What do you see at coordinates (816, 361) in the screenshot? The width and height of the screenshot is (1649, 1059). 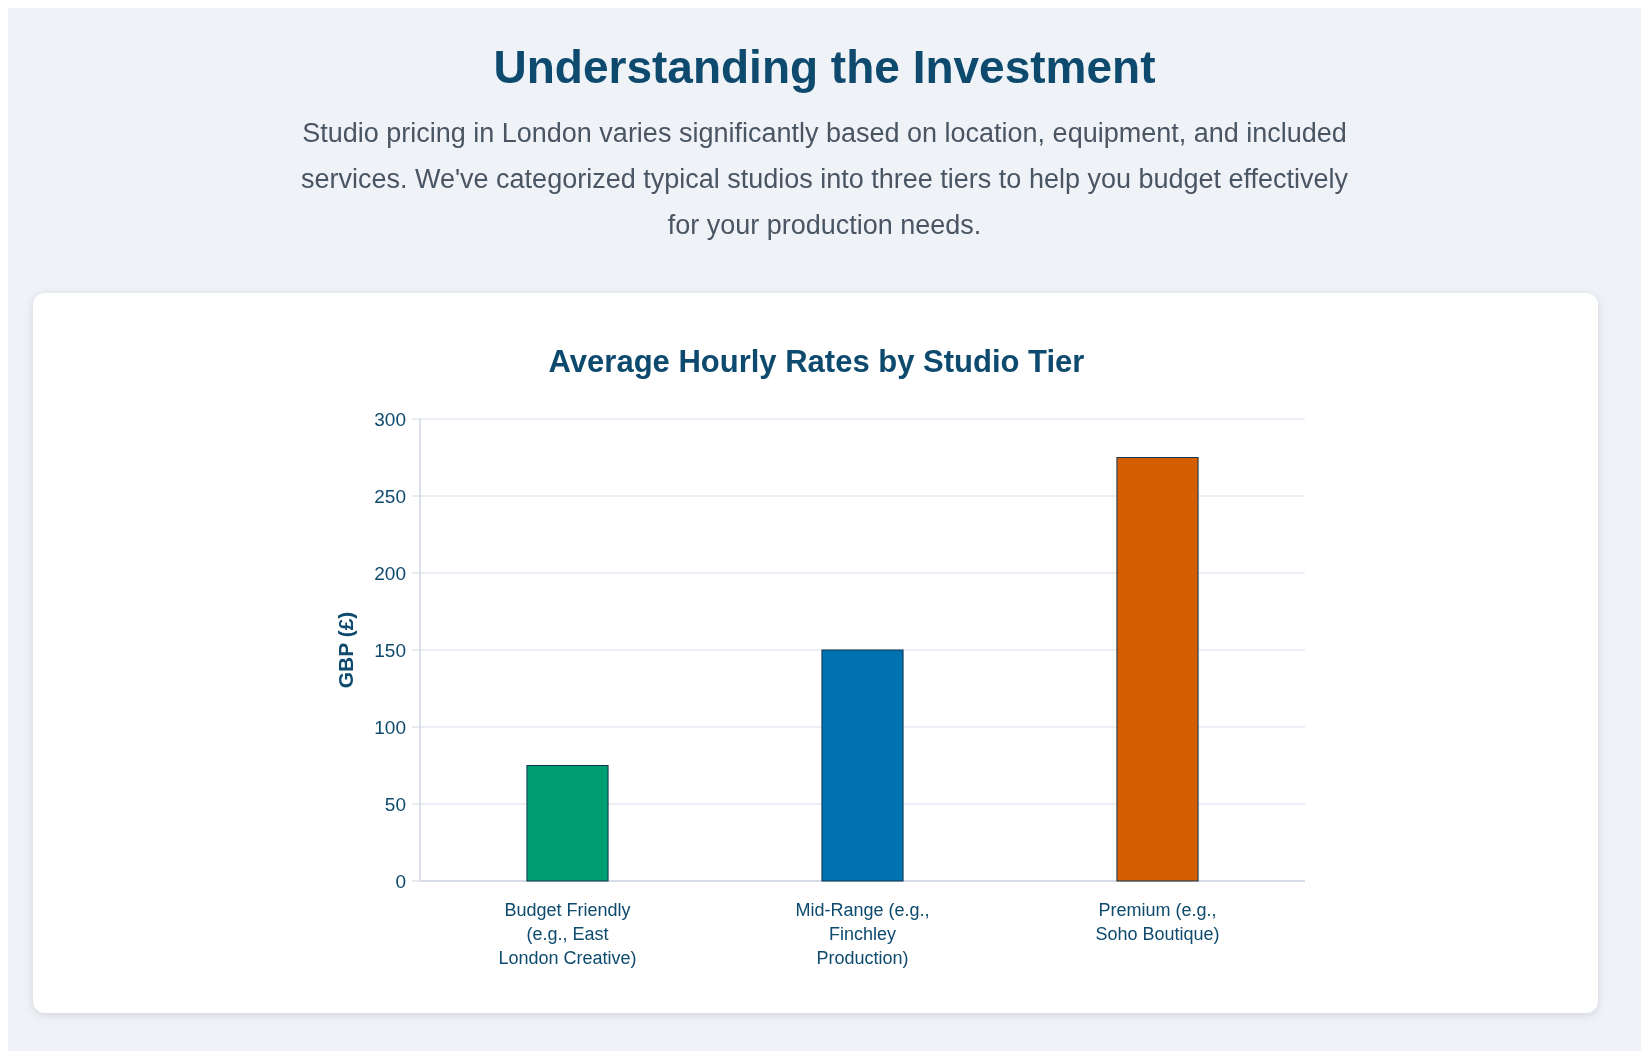 I see `chart-title: Average Hourly Rates by Studio Tier` at bounding box center [816, 361].